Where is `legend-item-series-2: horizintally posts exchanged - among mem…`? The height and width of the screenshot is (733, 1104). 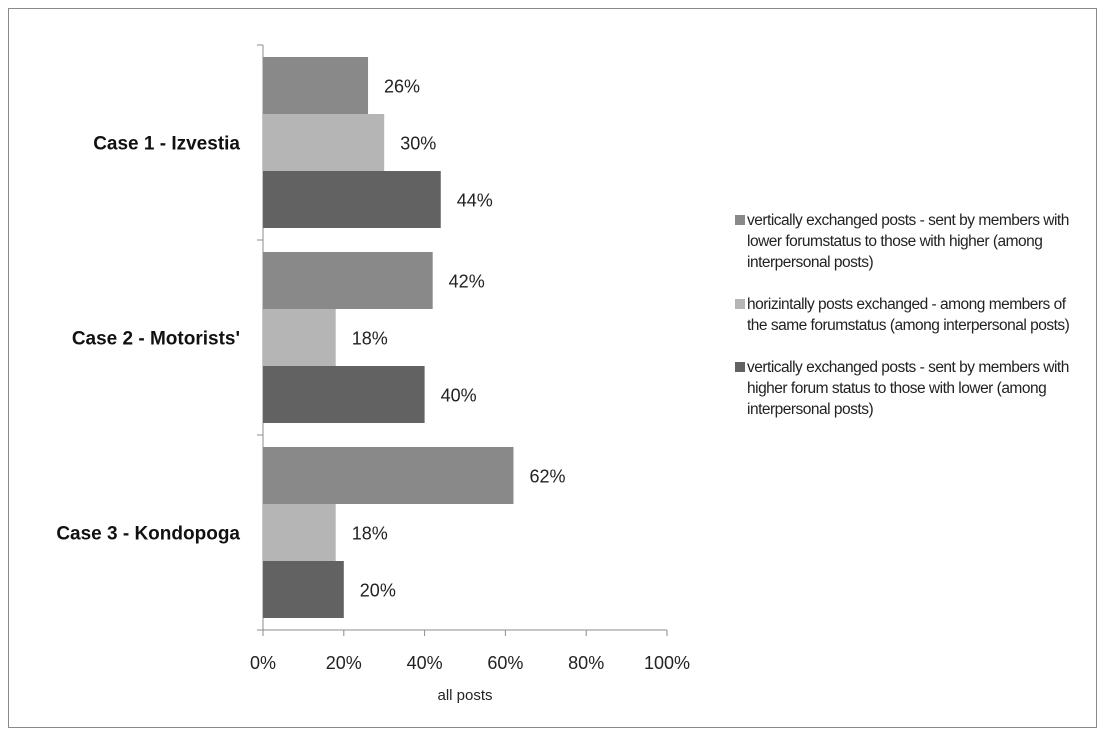 legend-item-series-2: horizintally posts exchanged - among mem… is located at coordinates (907, 315).